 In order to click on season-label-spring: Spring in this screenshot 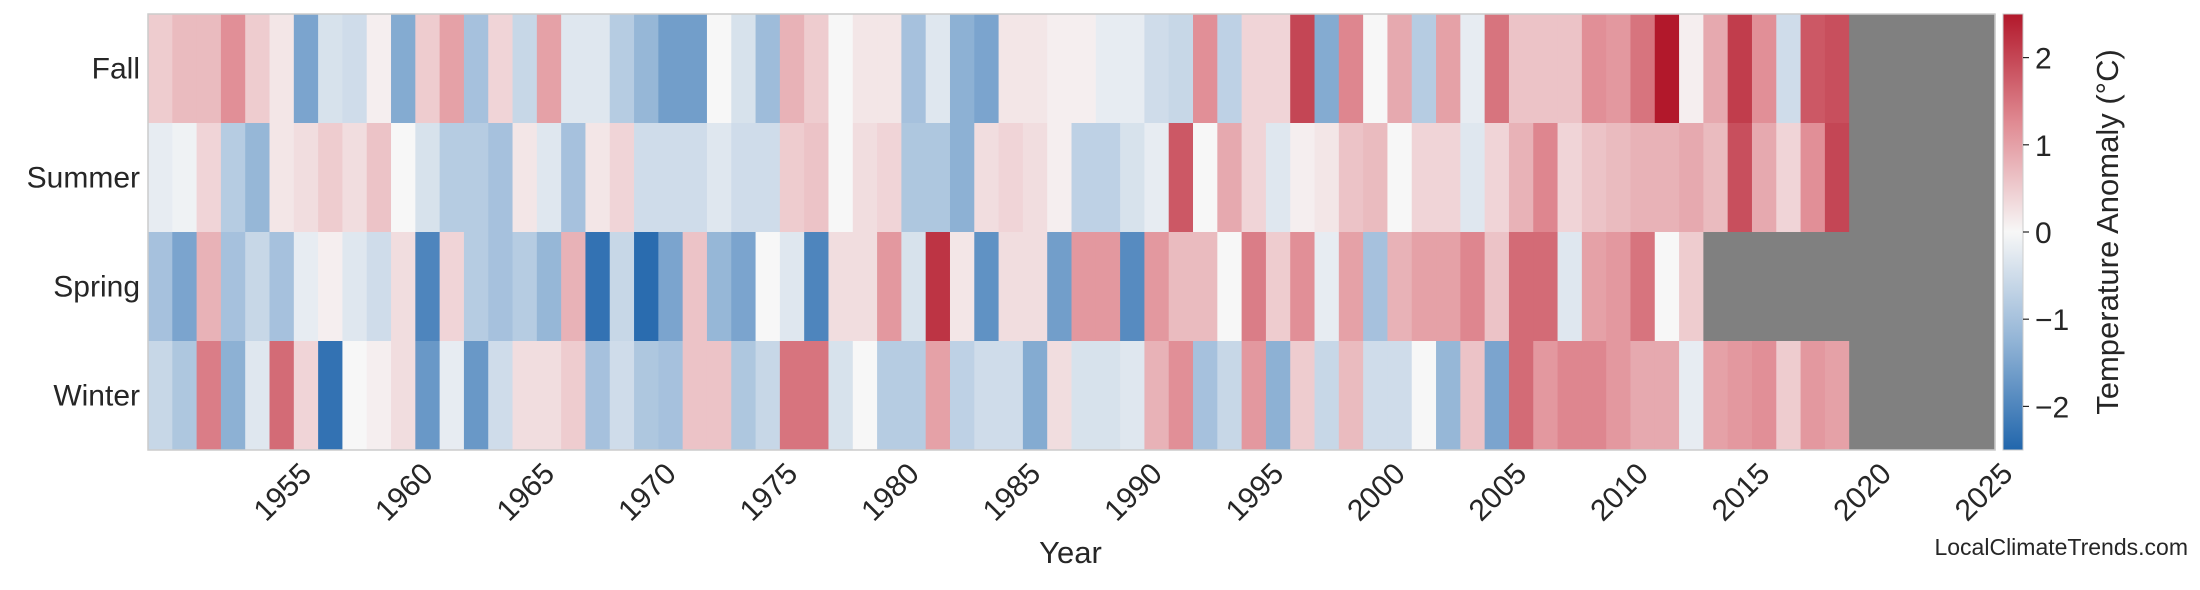, I will do `click(96, 287)`.